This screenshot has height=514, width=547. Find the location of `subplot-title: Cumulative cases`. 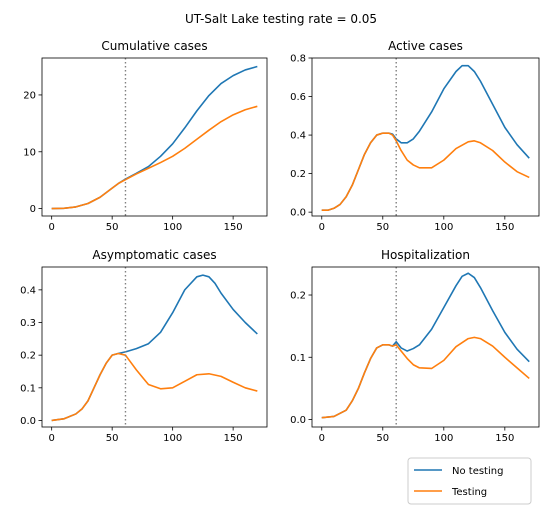

subplot-title: Cumulative cases is located at coordinates (154, 46).